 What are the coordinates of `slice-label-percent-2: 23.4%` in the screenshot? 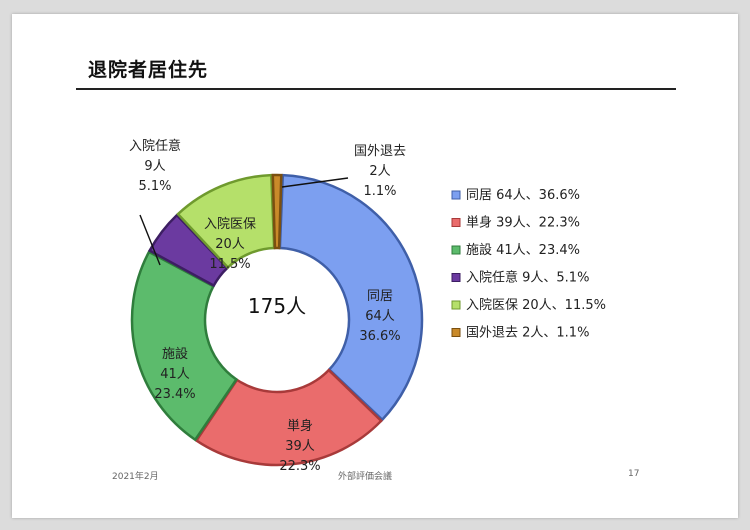 It's located at (174, 394).